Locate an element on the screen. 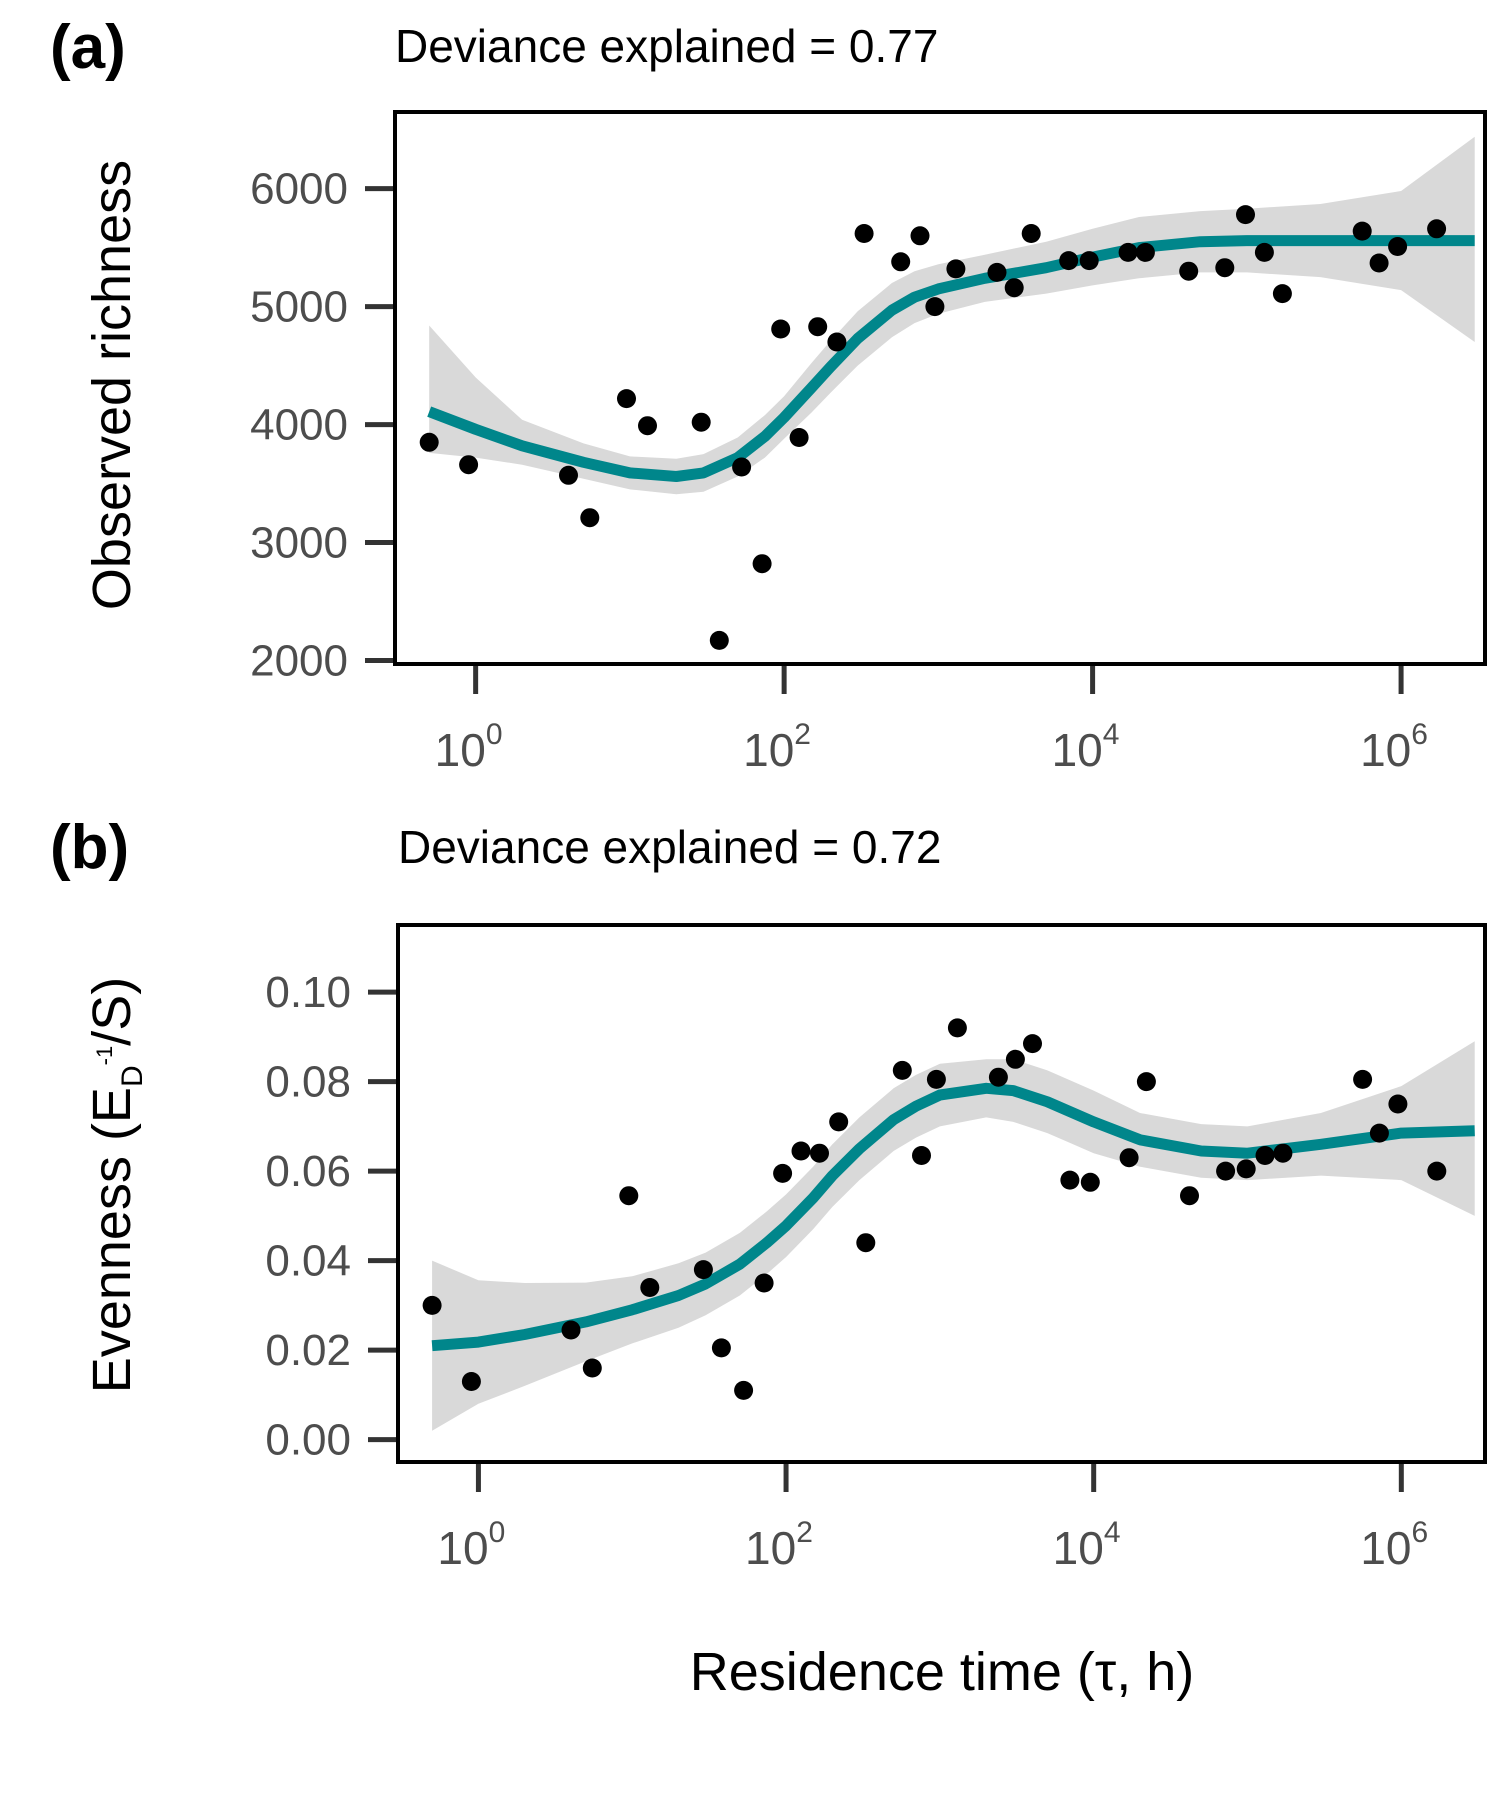  y-tick-label: 0.10 is located at coordinates (308, 992).